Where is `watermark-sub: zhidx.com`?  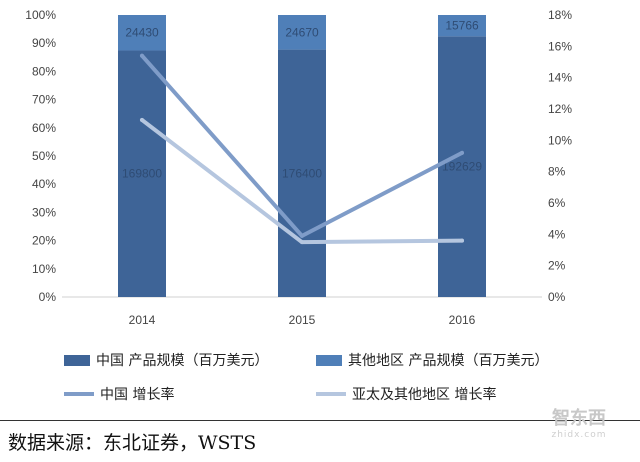
watermark-sub: zhidx.com is located at coordinates (579, 435).